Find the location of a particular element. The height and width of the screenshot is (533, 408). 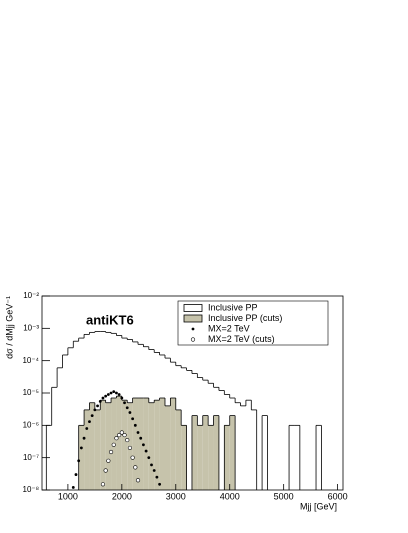

annotation: antiKT6 is located at coordinates (110, 319).